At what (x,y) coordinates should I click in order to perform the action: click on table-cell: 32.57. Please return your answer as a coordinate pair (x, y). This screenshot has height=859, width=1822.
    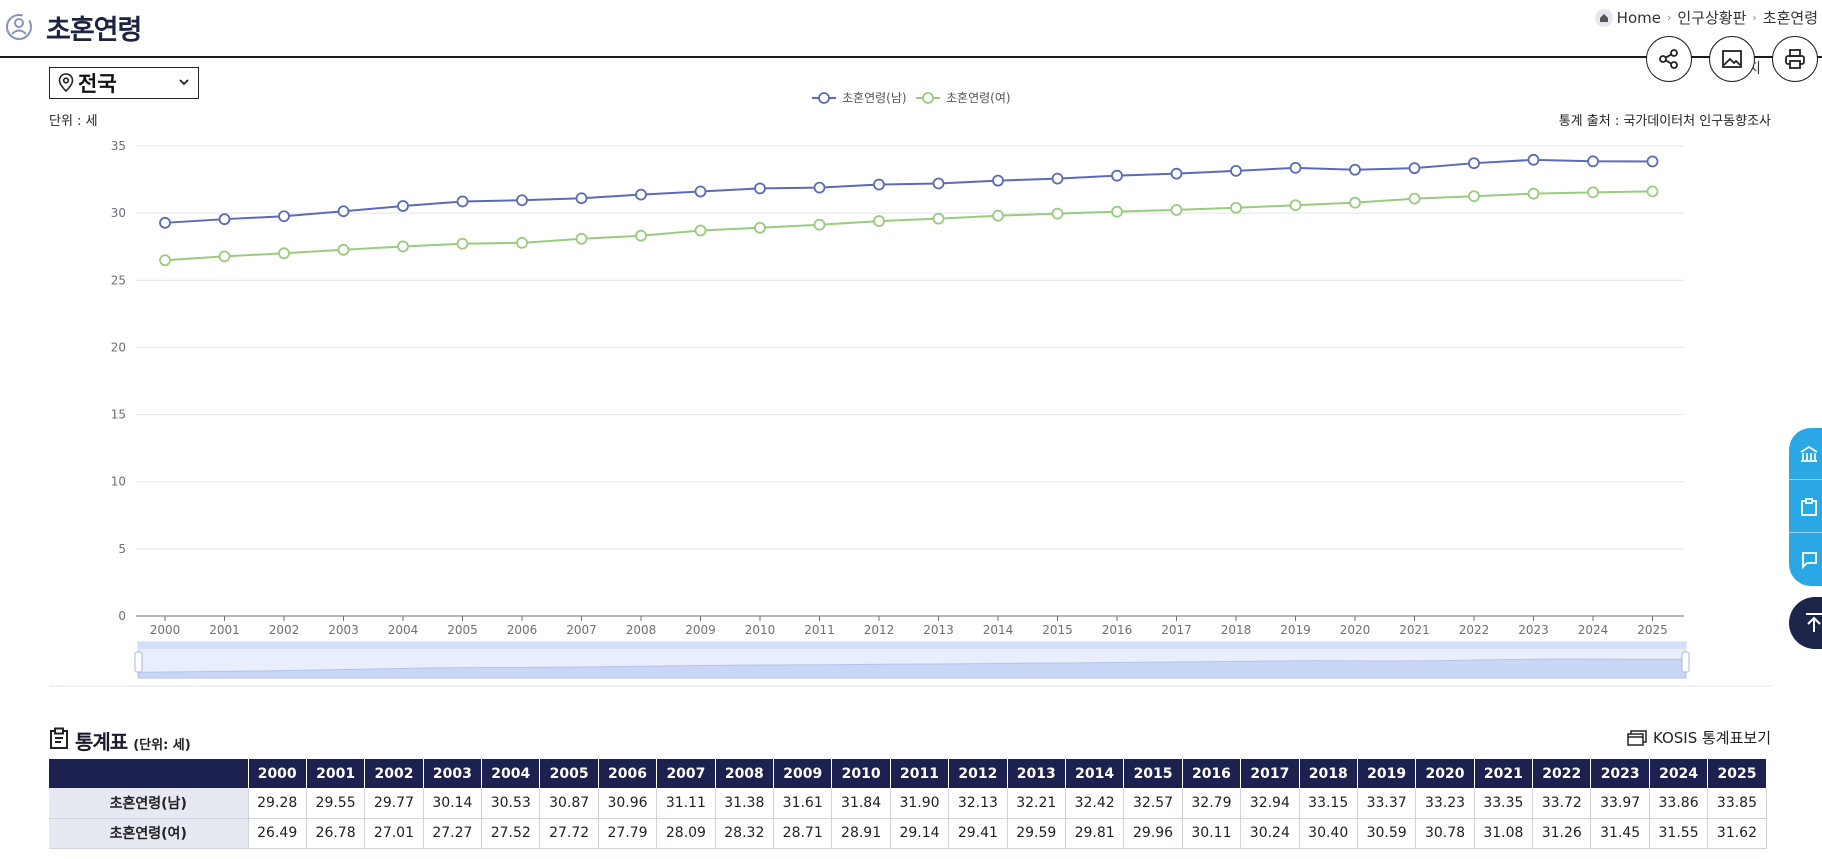
    Looking at the image, I should click on (1153, 803).